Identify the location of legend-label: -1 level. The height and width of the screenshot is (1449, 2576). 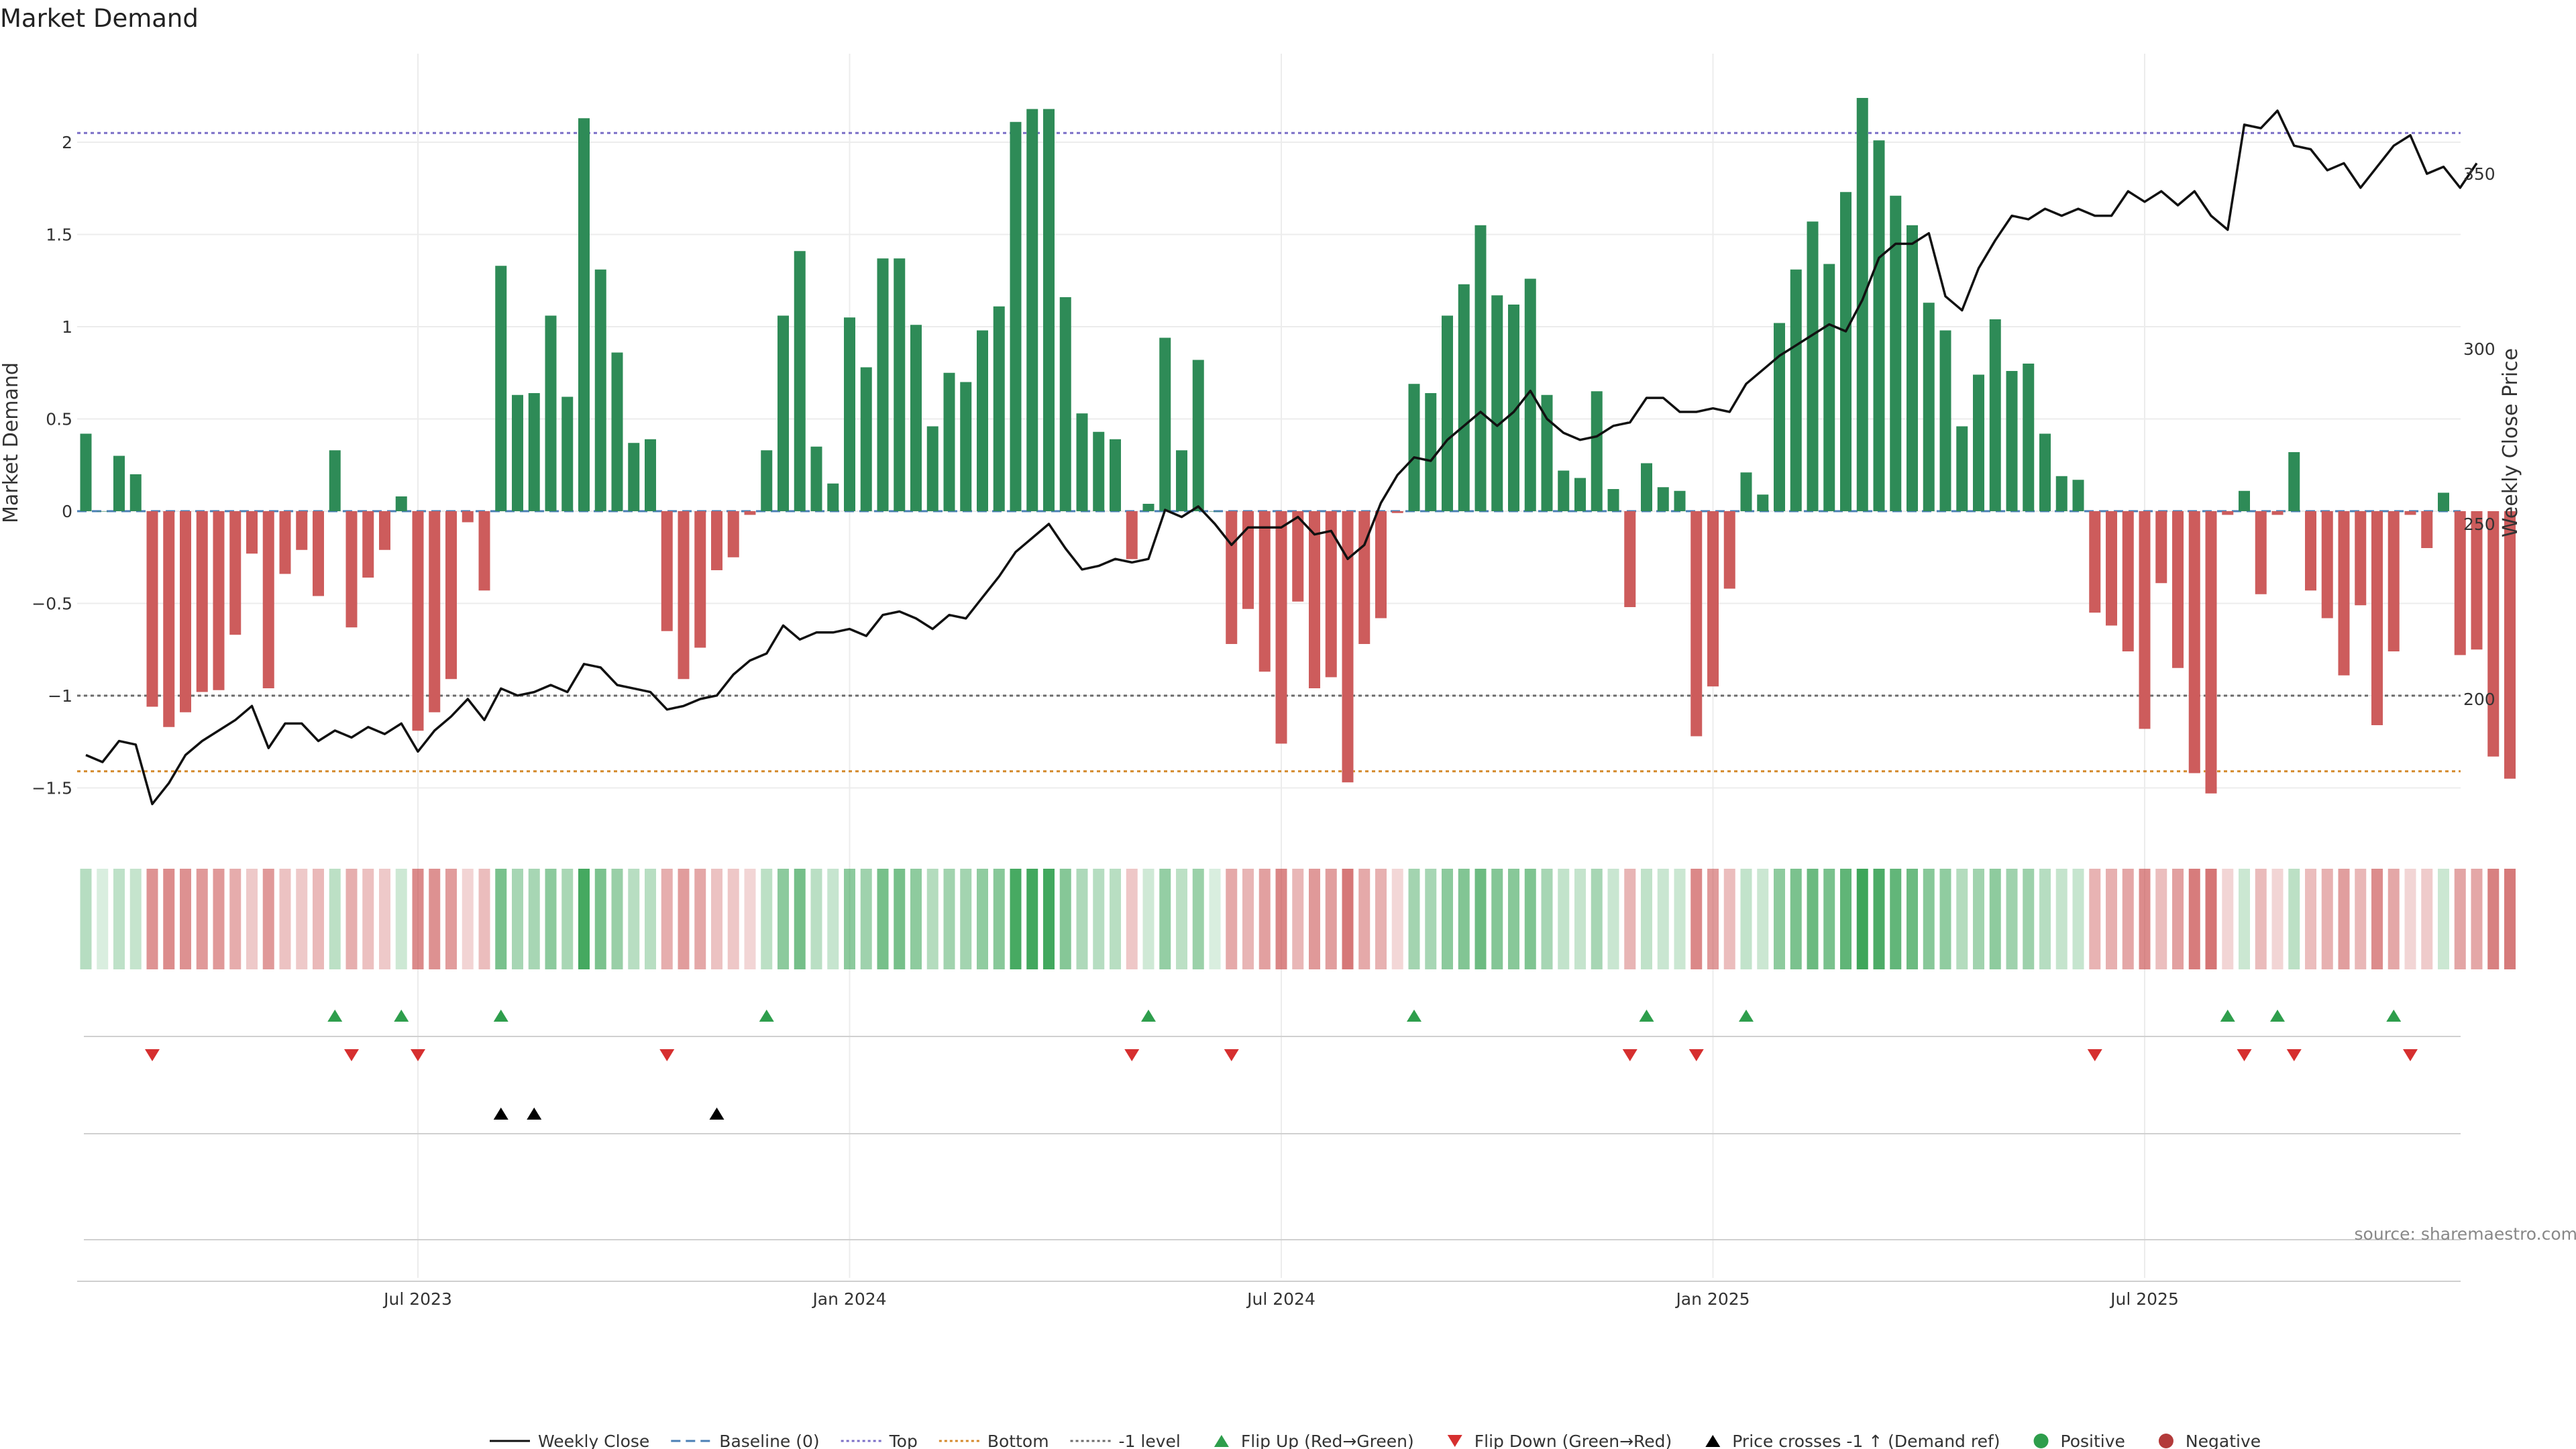
(1150, 1440).